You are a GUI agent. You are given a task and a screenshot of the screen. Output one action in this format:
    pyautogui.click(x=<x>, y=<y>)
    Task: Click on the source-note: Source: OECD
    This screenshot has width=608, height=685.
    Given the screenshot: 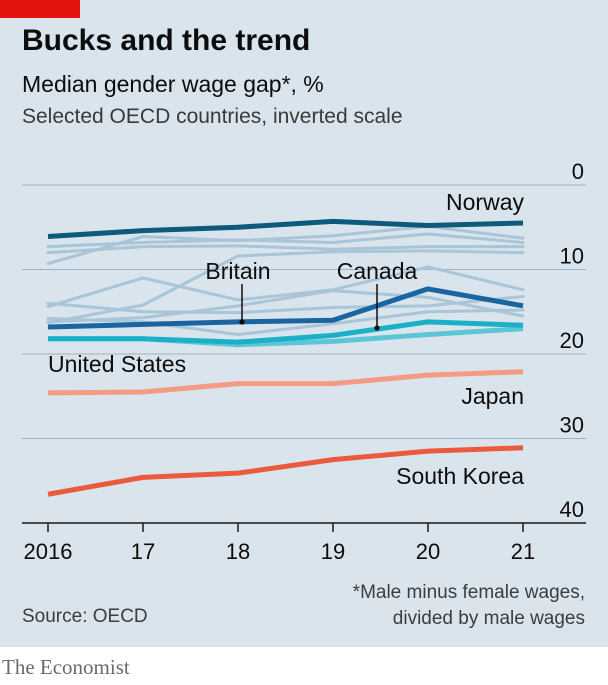 What is the action you would take?
    pyautogui.click(x=85, y=616)
    